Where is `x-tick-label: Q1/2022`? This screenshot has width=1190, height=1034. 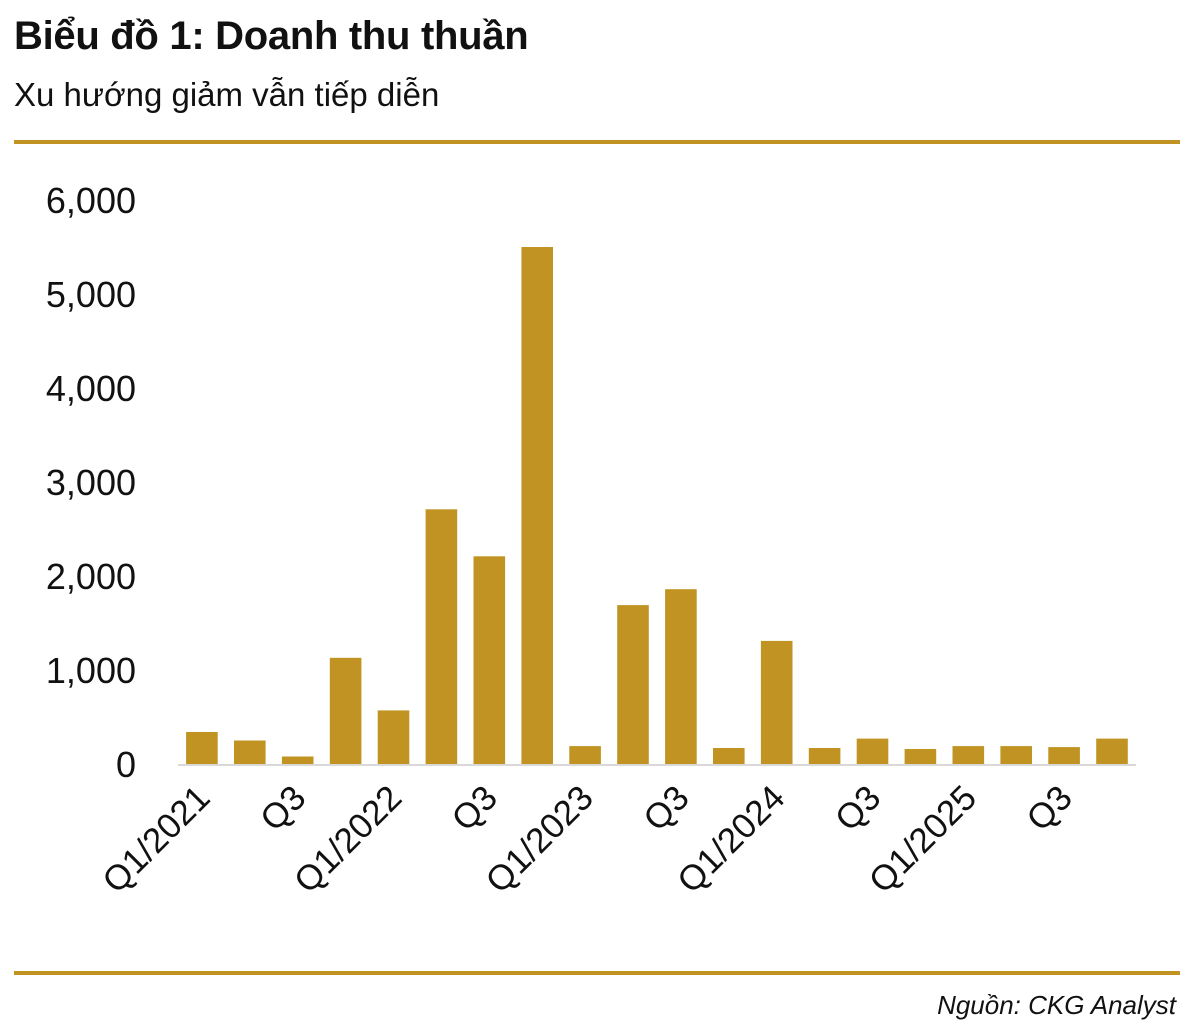 x-tick-label: Q1/2022 is located at coordinates (348, 839).